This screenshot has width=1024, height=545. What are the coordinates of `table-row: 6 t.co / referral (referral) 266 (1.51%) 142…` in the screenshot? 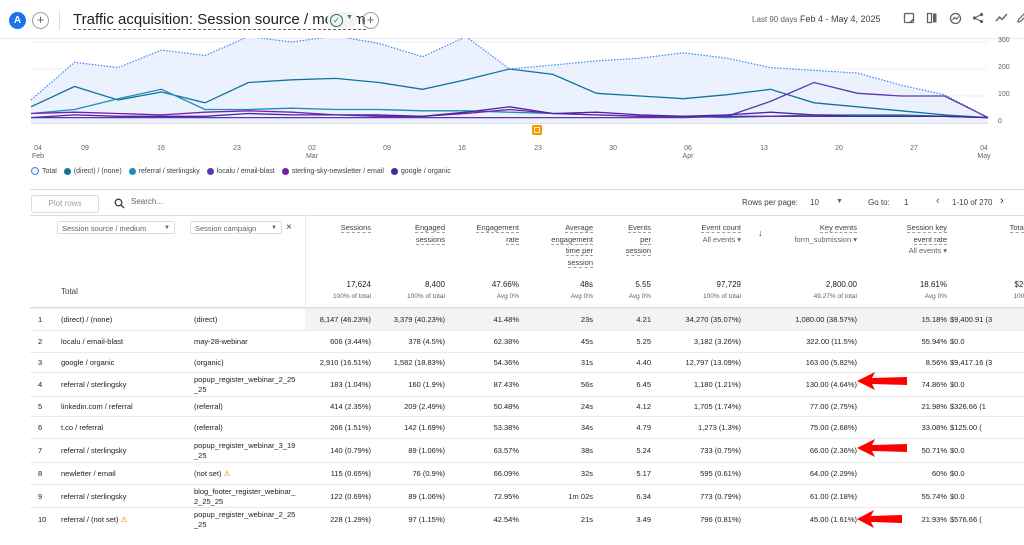 It's located at (527, 427).